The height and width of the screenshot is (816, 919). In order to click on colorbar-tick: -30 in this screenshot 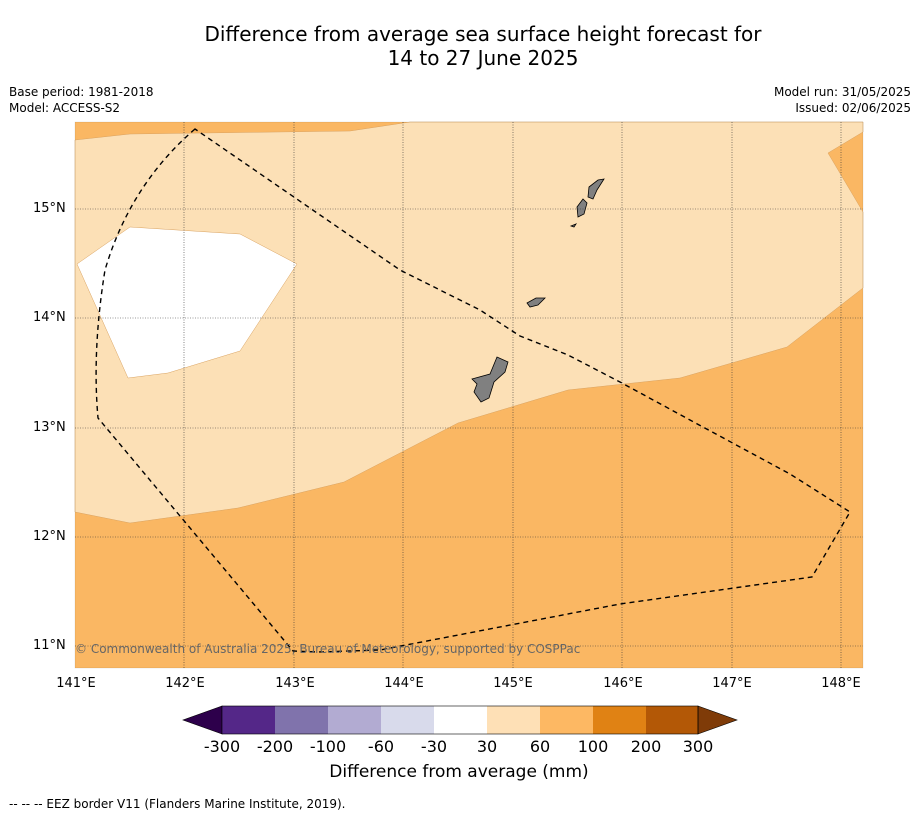, I will do `click(434, 746)`.